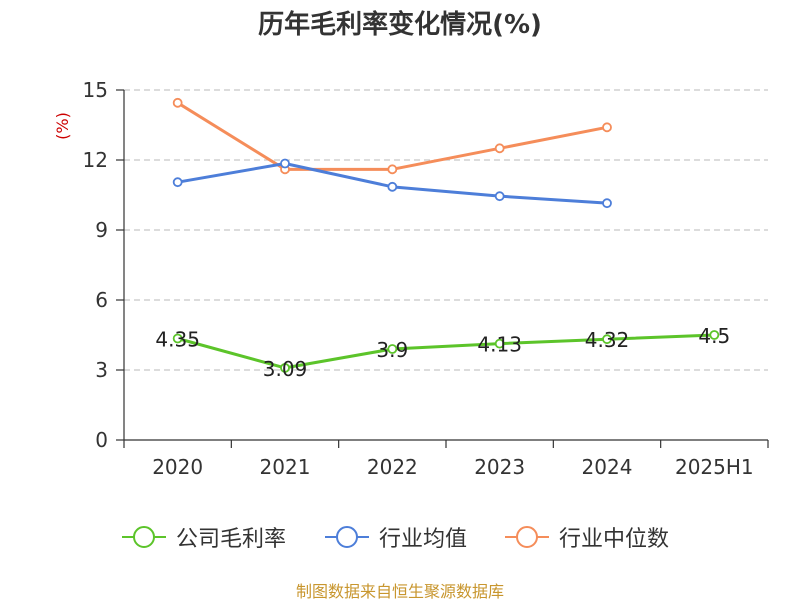 Image resolution: width=800 pixels, height=602 pixels. I want to click on y-tick-label: 12, so click(95, 160).